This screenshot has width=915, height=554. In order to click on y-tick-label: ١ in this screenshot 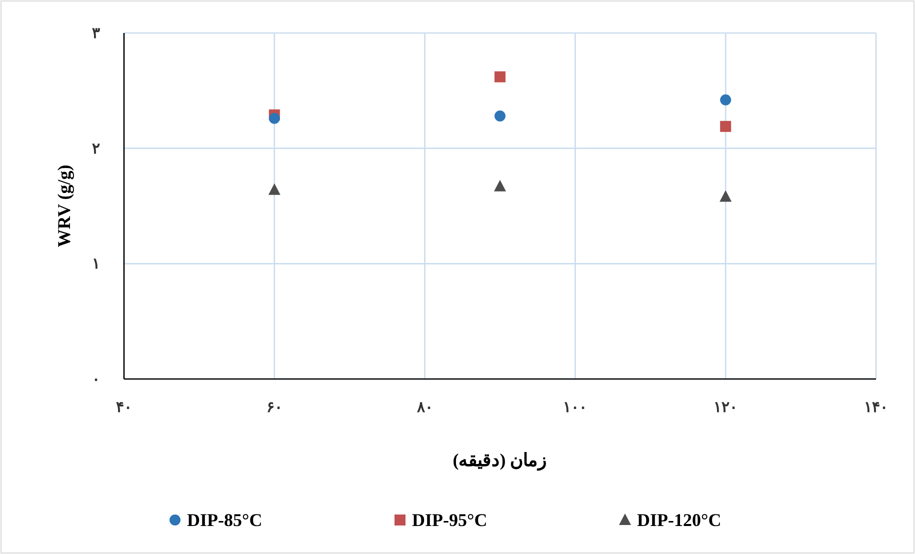, I will do `click(96, 264)`.